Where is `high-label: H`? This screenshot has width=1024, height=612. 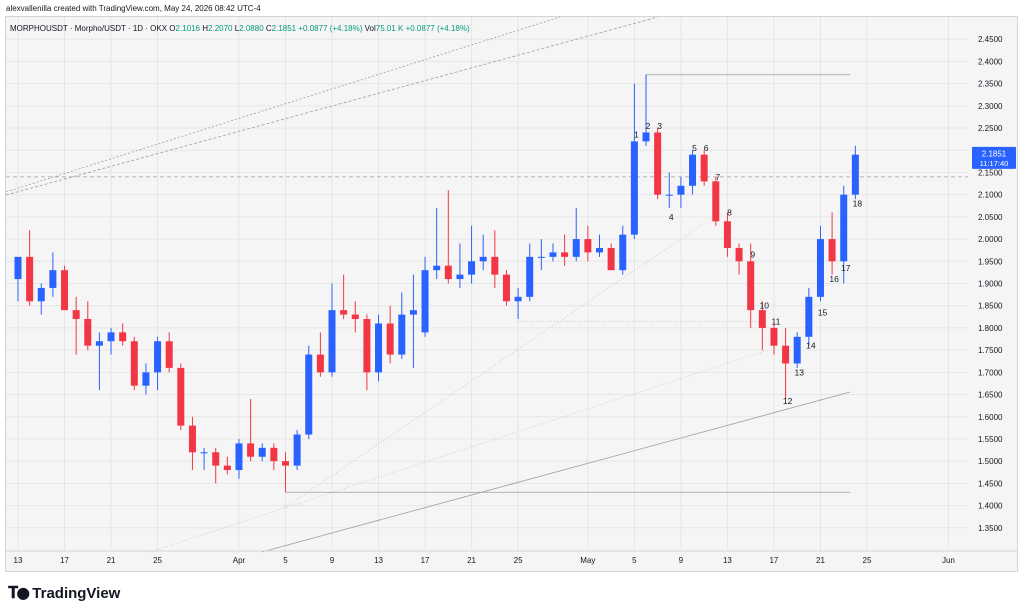
high-label: H is located at coordinates (205, 28).